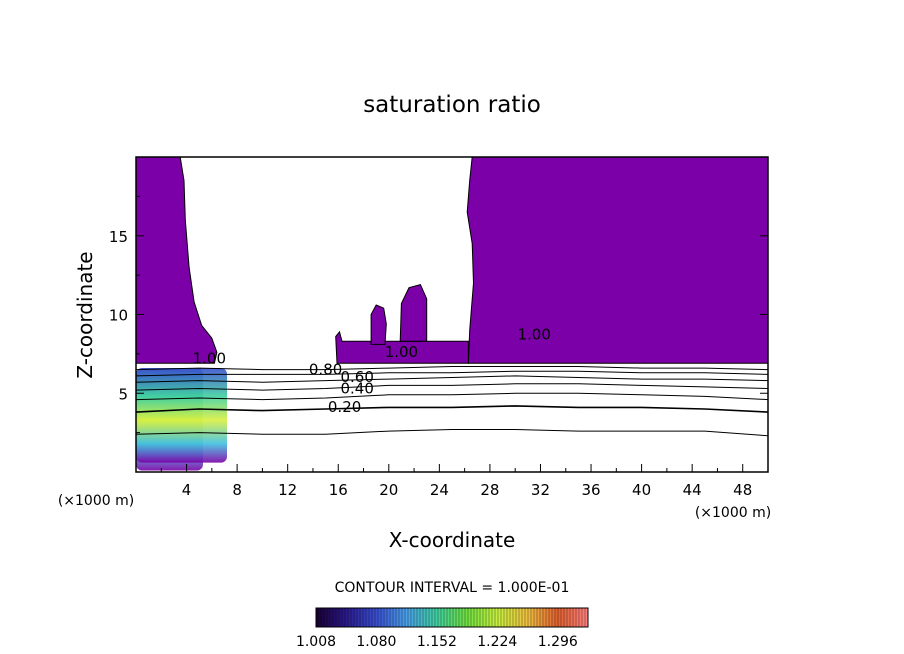  Describe the element at coordinates (344, 407) in the screenshot. I see `contour-label: 0.20` at that location.